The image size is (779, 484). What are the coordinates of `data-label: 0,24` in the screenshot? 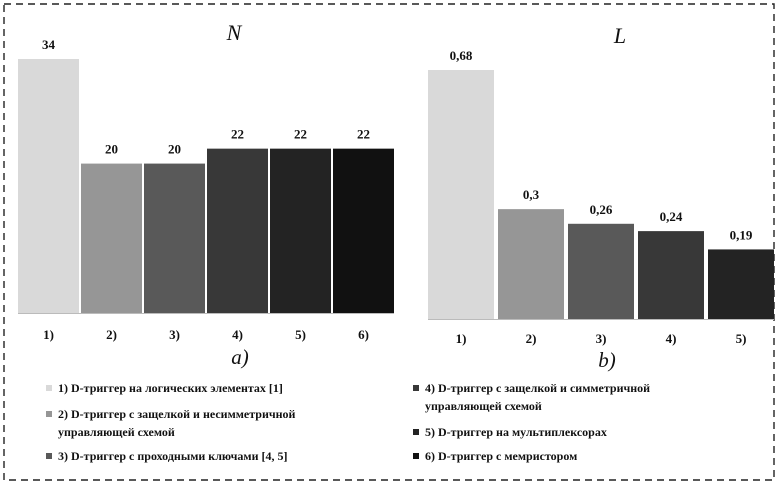 It's located at (671, 216).